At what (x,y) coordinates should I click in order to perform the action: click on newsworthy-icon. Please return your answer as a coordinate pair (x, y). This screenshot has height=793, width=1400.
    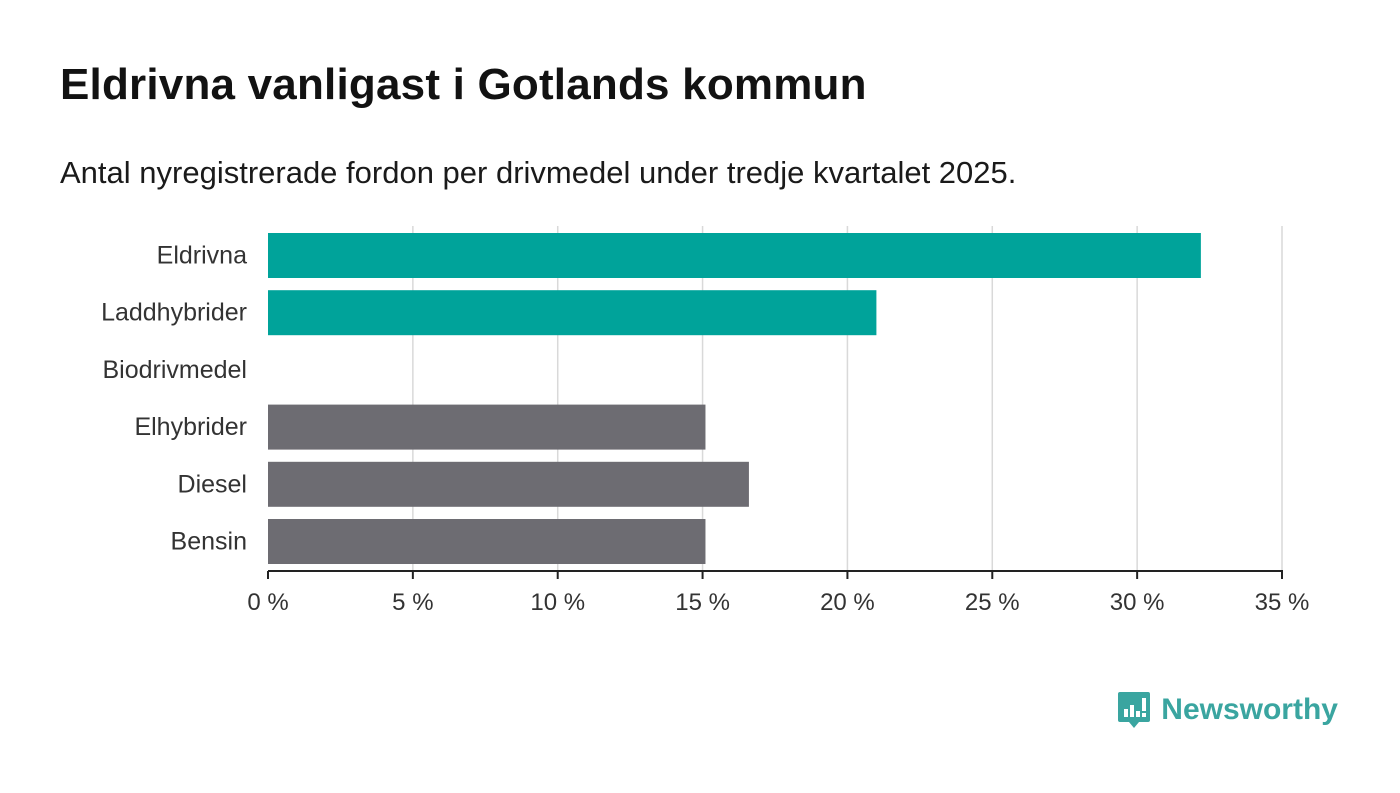
    Looking at the image, I should click on (1134, 710).